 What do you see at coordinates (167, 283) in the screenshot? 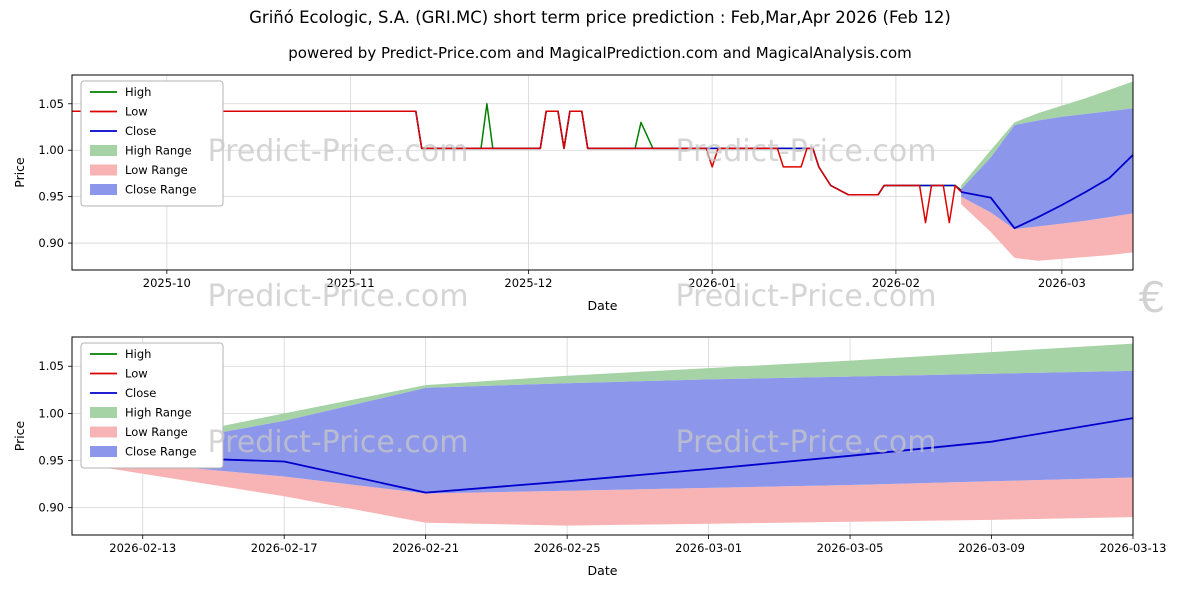
I see `x-tick-label: 2025-10` at bounding box center [167, 283].